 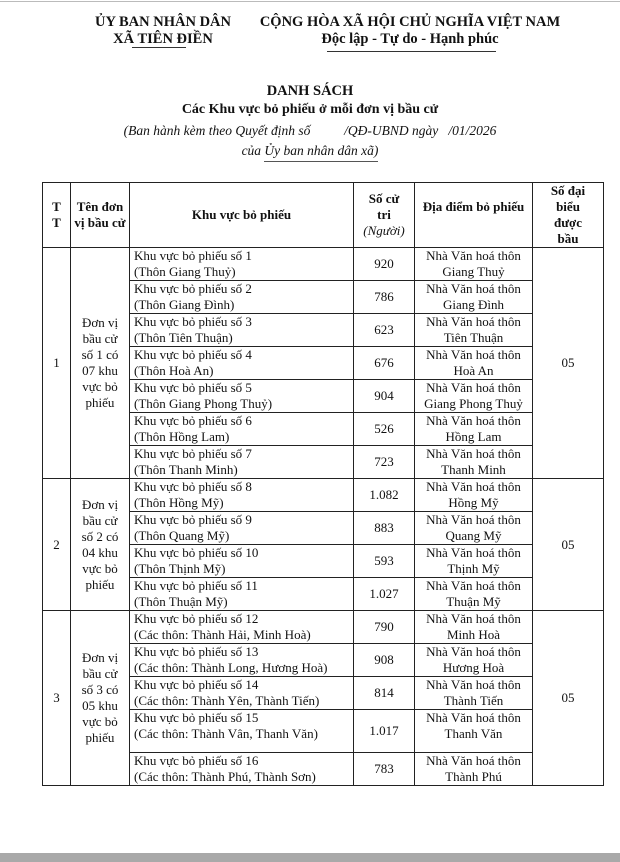 What do you see at coordinates (384, 627) in the screenshot?
I see `voter-count: 790` at bounding box center [384, 627].